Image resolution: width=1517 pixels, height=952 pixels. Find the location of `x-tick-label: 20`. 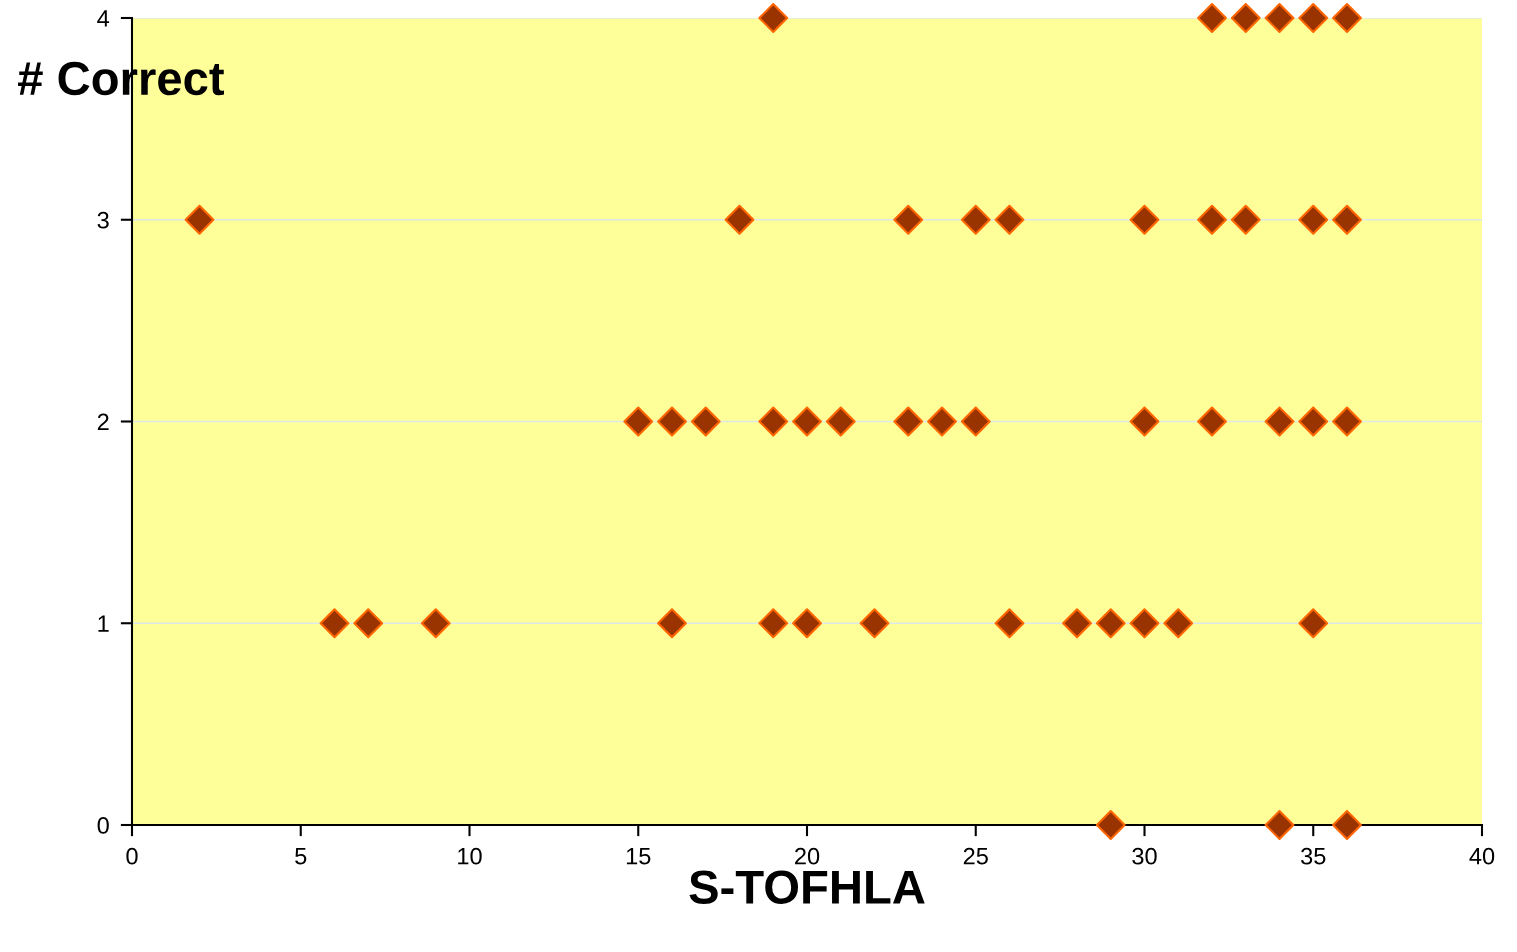

x-tick-label: 20 is located at coordinates (807, 856).